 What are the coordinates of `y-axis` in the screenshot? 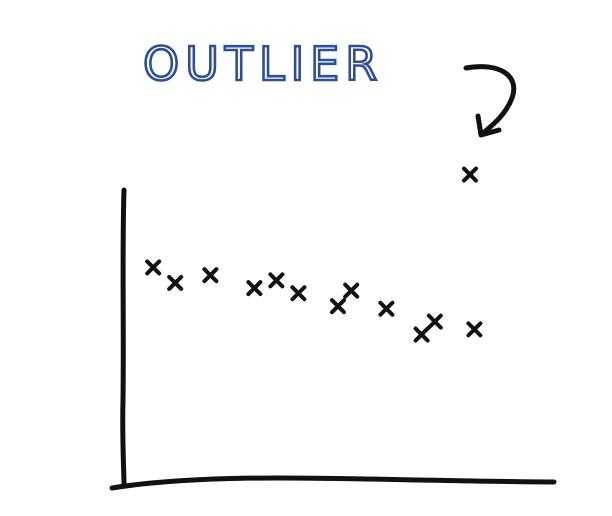 It's located at (123, 338).